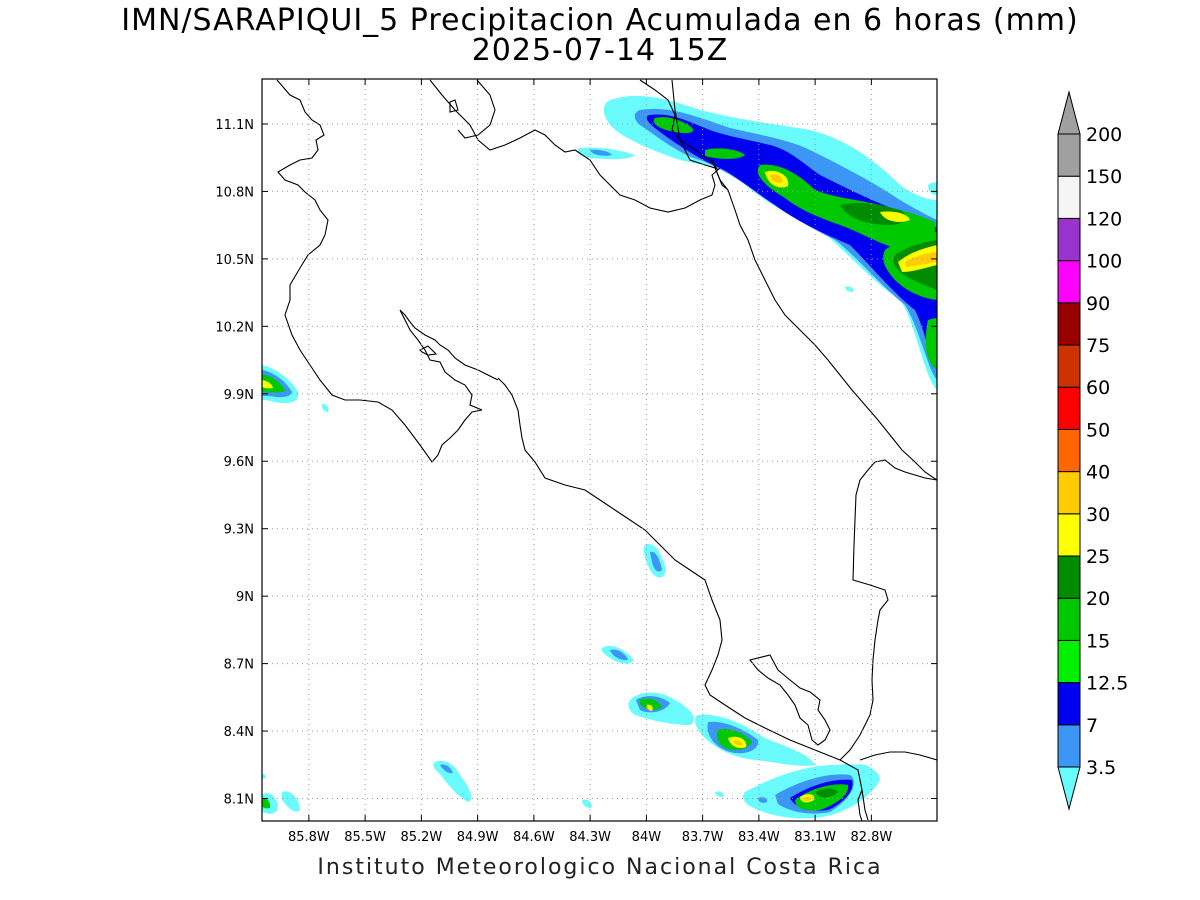  What do you see at coordinates (1098, 641) in the screenshot?
I see `colorbar-level-label: 15` at bounding box center [1098, 641].